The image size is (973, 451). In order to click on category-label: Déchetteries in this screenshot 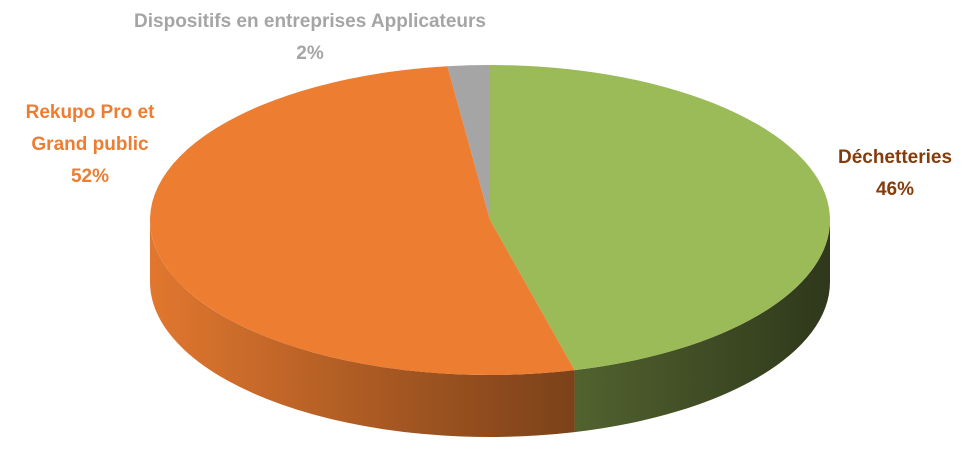, I will do `click(895, 157)`.